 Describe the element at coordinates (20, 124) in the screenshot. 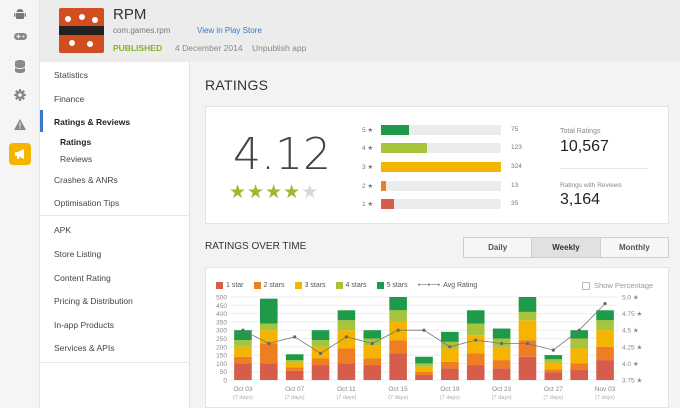

I see `warning-icon` at that location.